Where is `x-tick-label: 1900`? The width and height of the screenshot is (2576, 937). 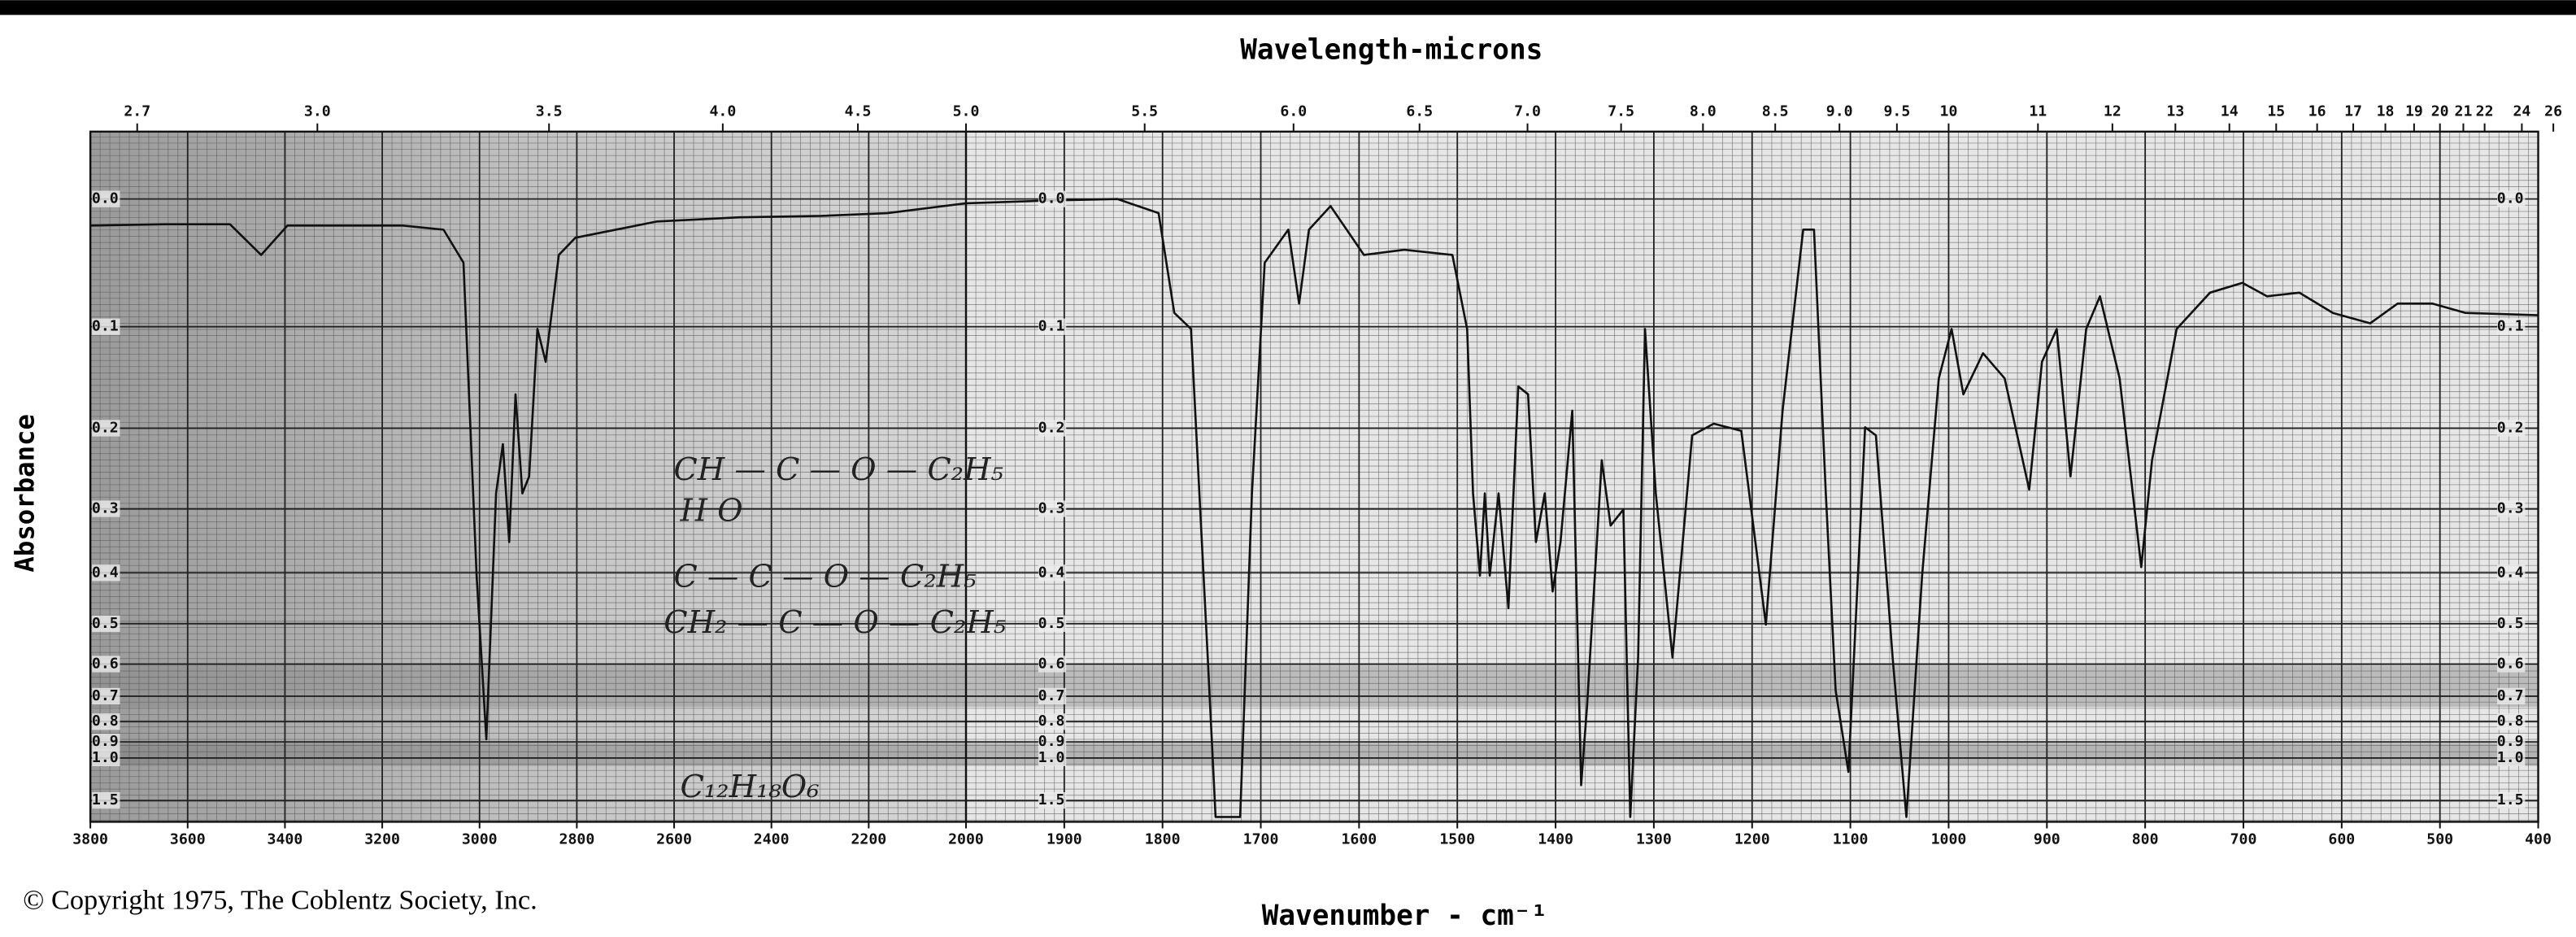
x-tick-label: 1900 is located at coordinates (1064, 839).